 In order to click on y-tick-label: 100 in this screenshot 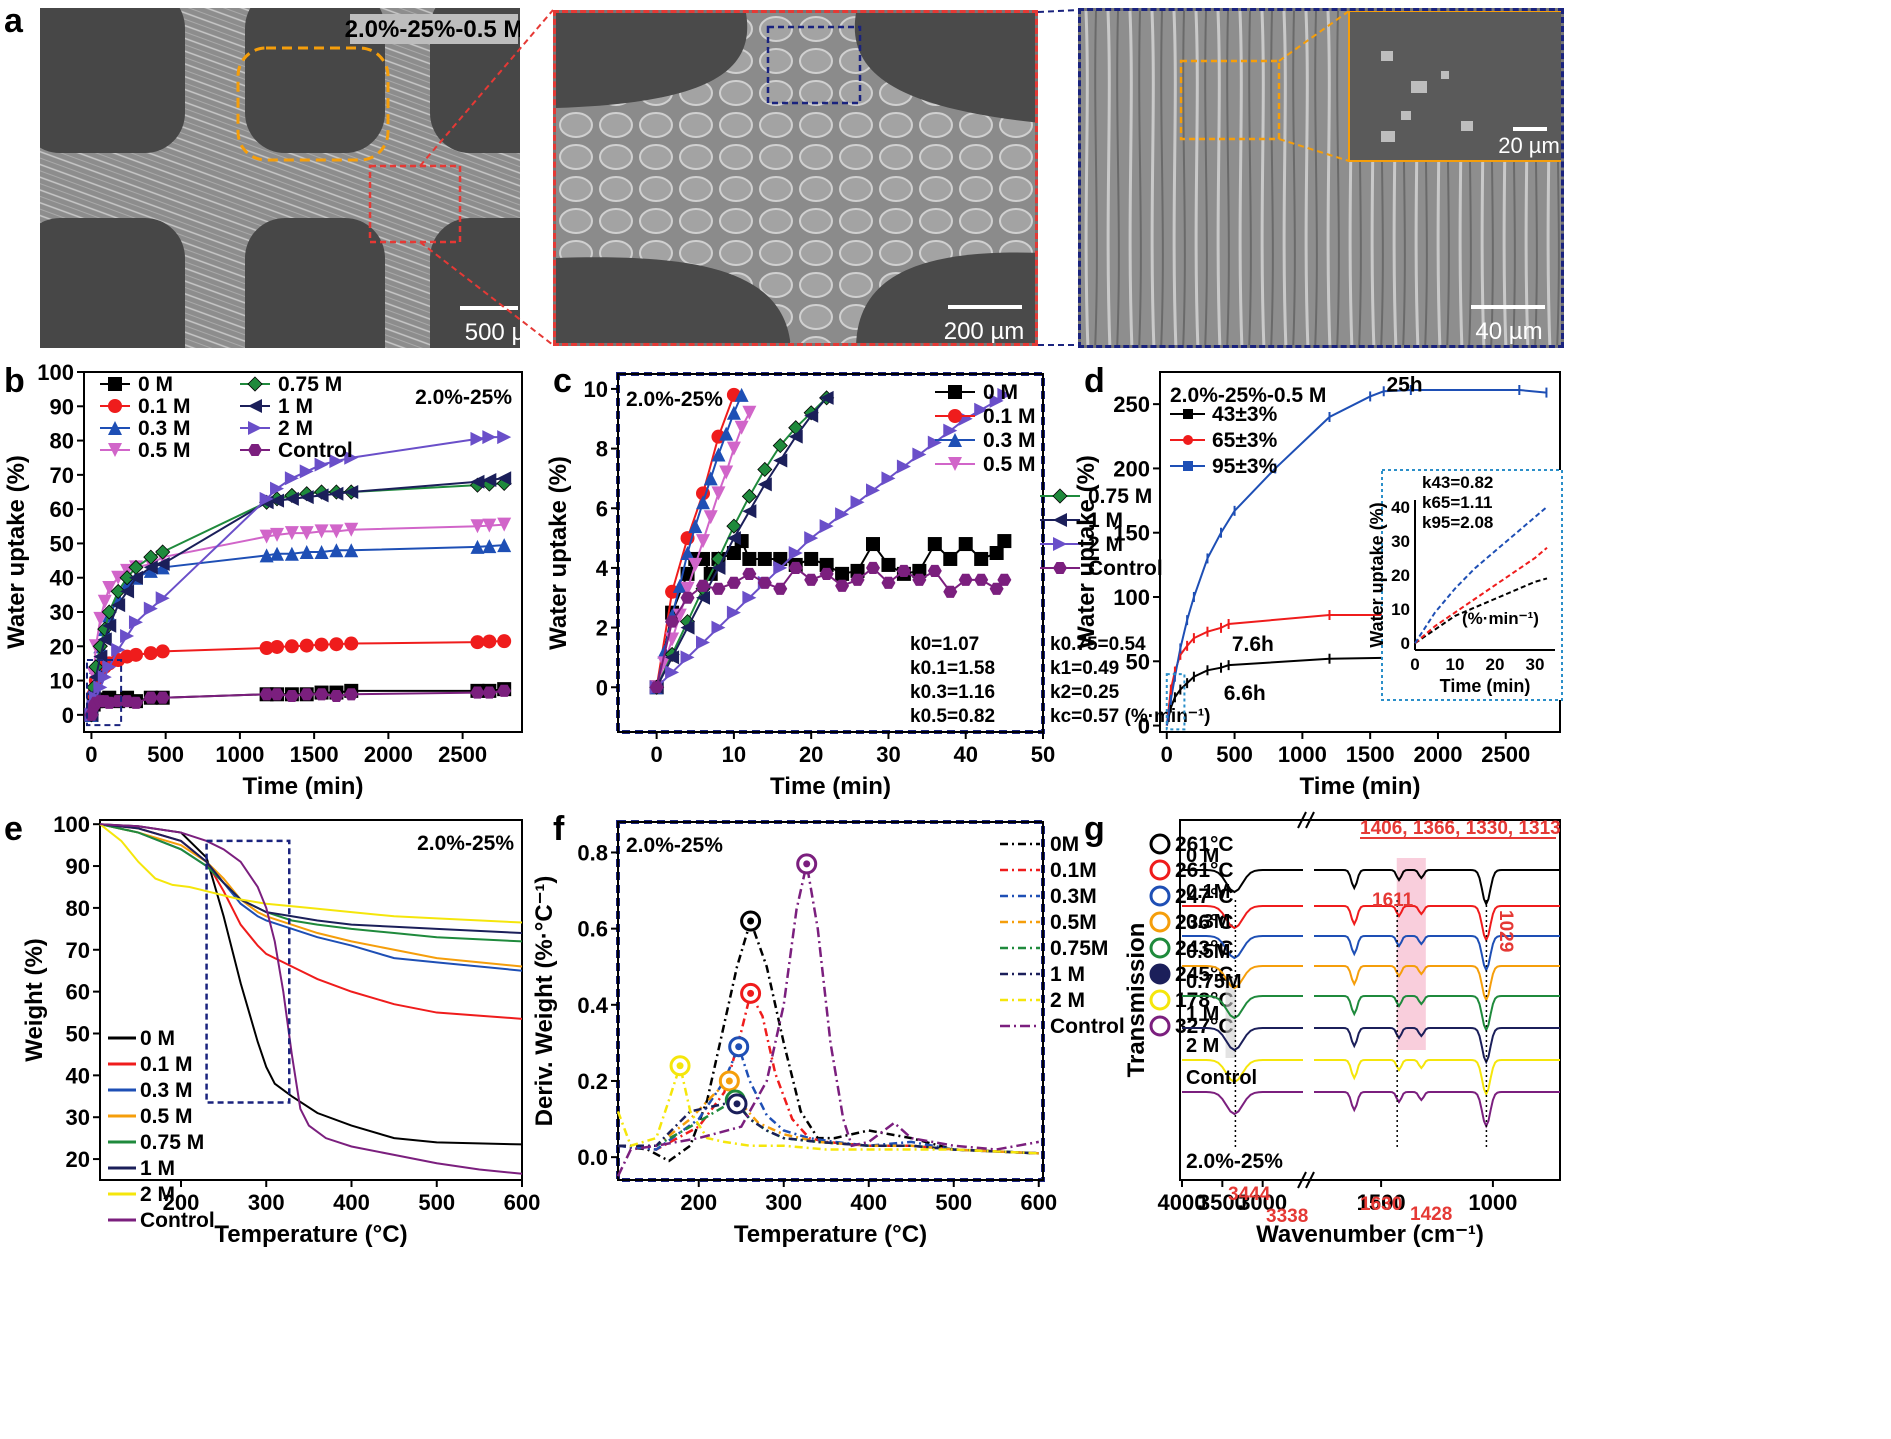, I will do `click(1131, 597)`.